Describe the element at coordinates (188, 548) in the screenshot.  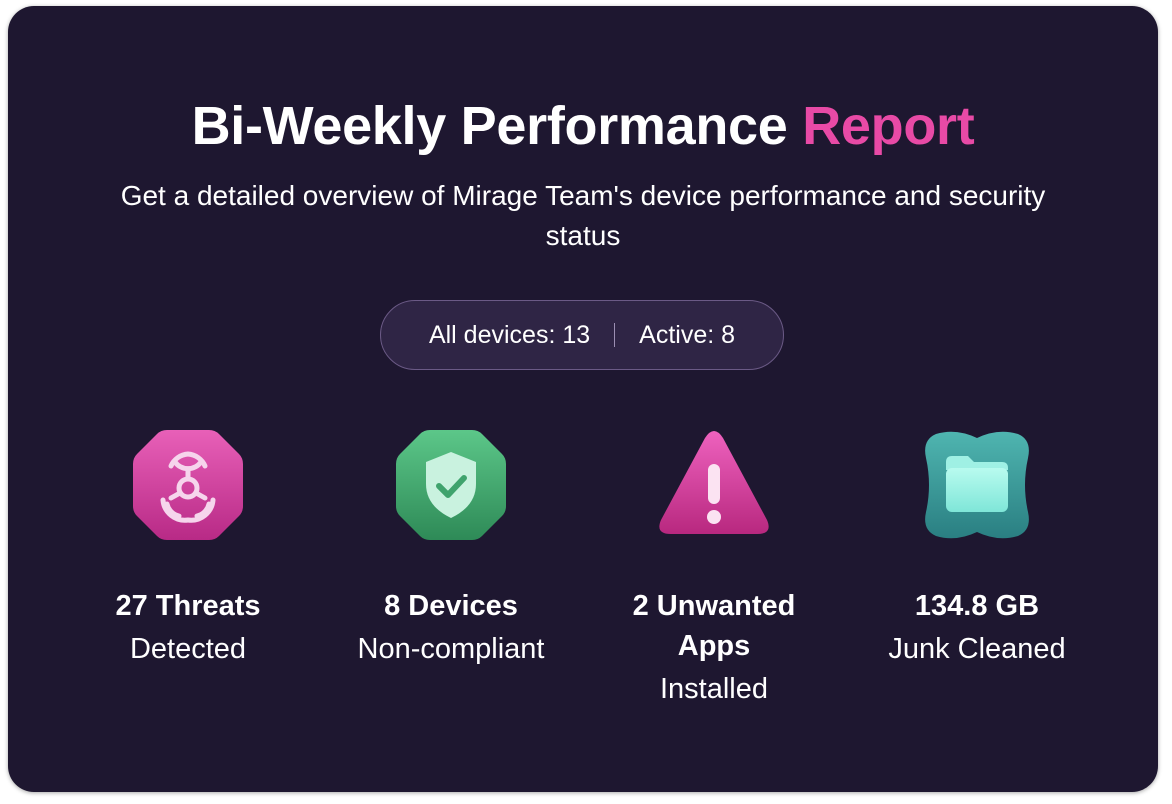
I see `stat-threats: 27 Threats Detected` at that location.